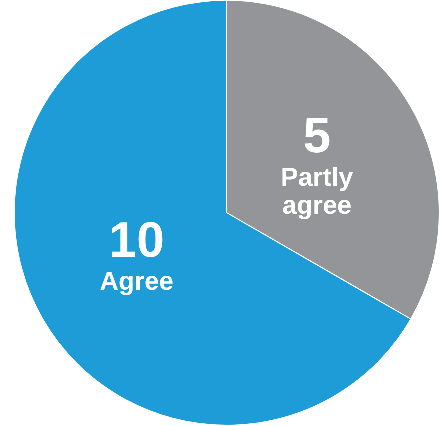 This screenshot has height=426, width=440. Describe the element at coordinates (317, 191) in the screenshot. I see `slice-label: Partly agree` at that location.